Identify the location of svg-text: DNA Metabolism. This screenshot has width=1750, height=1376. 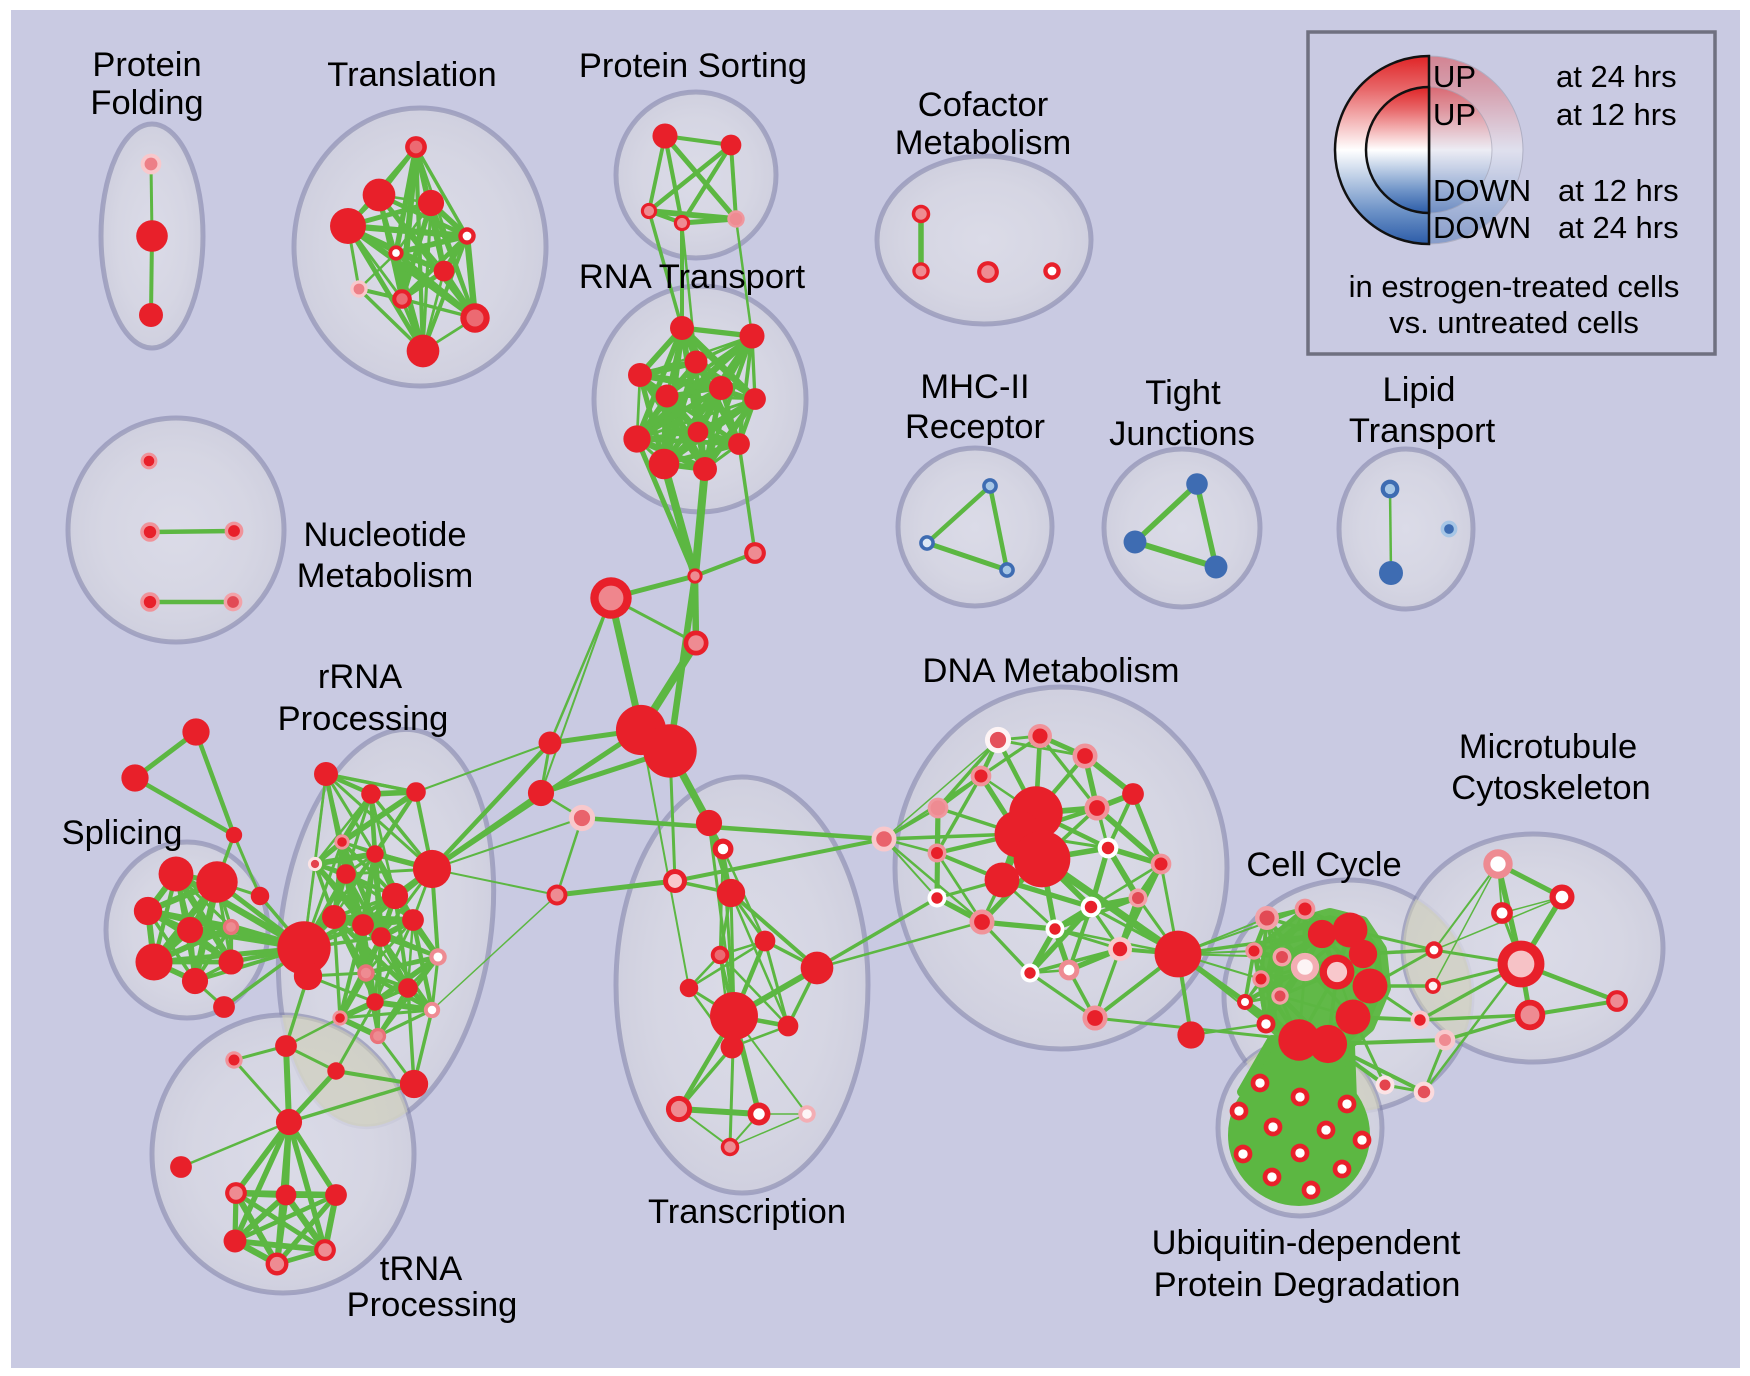
(1051, 671).